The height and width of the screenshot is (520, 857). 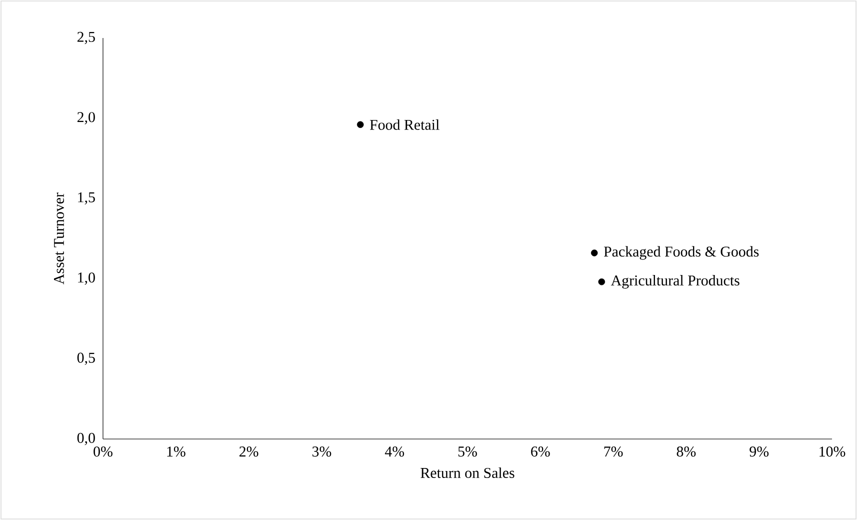 I want to click on y-tick-label: 1,0, so click(x=86, y=278).